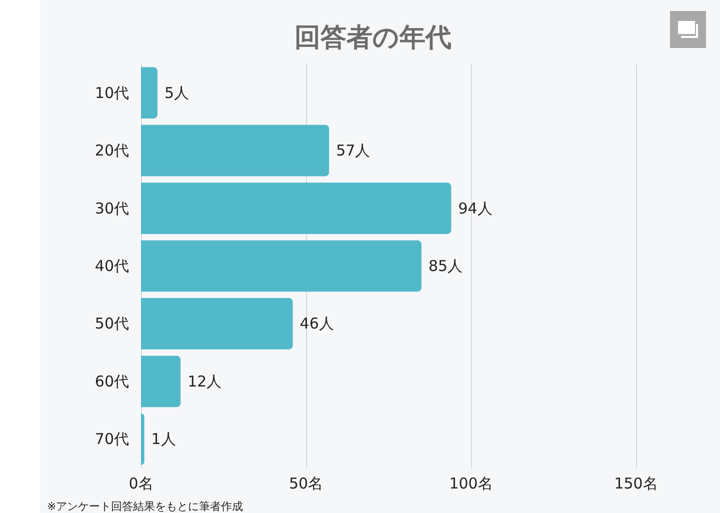  I want to click on y-tick-label: 40代, so click(111, 266).